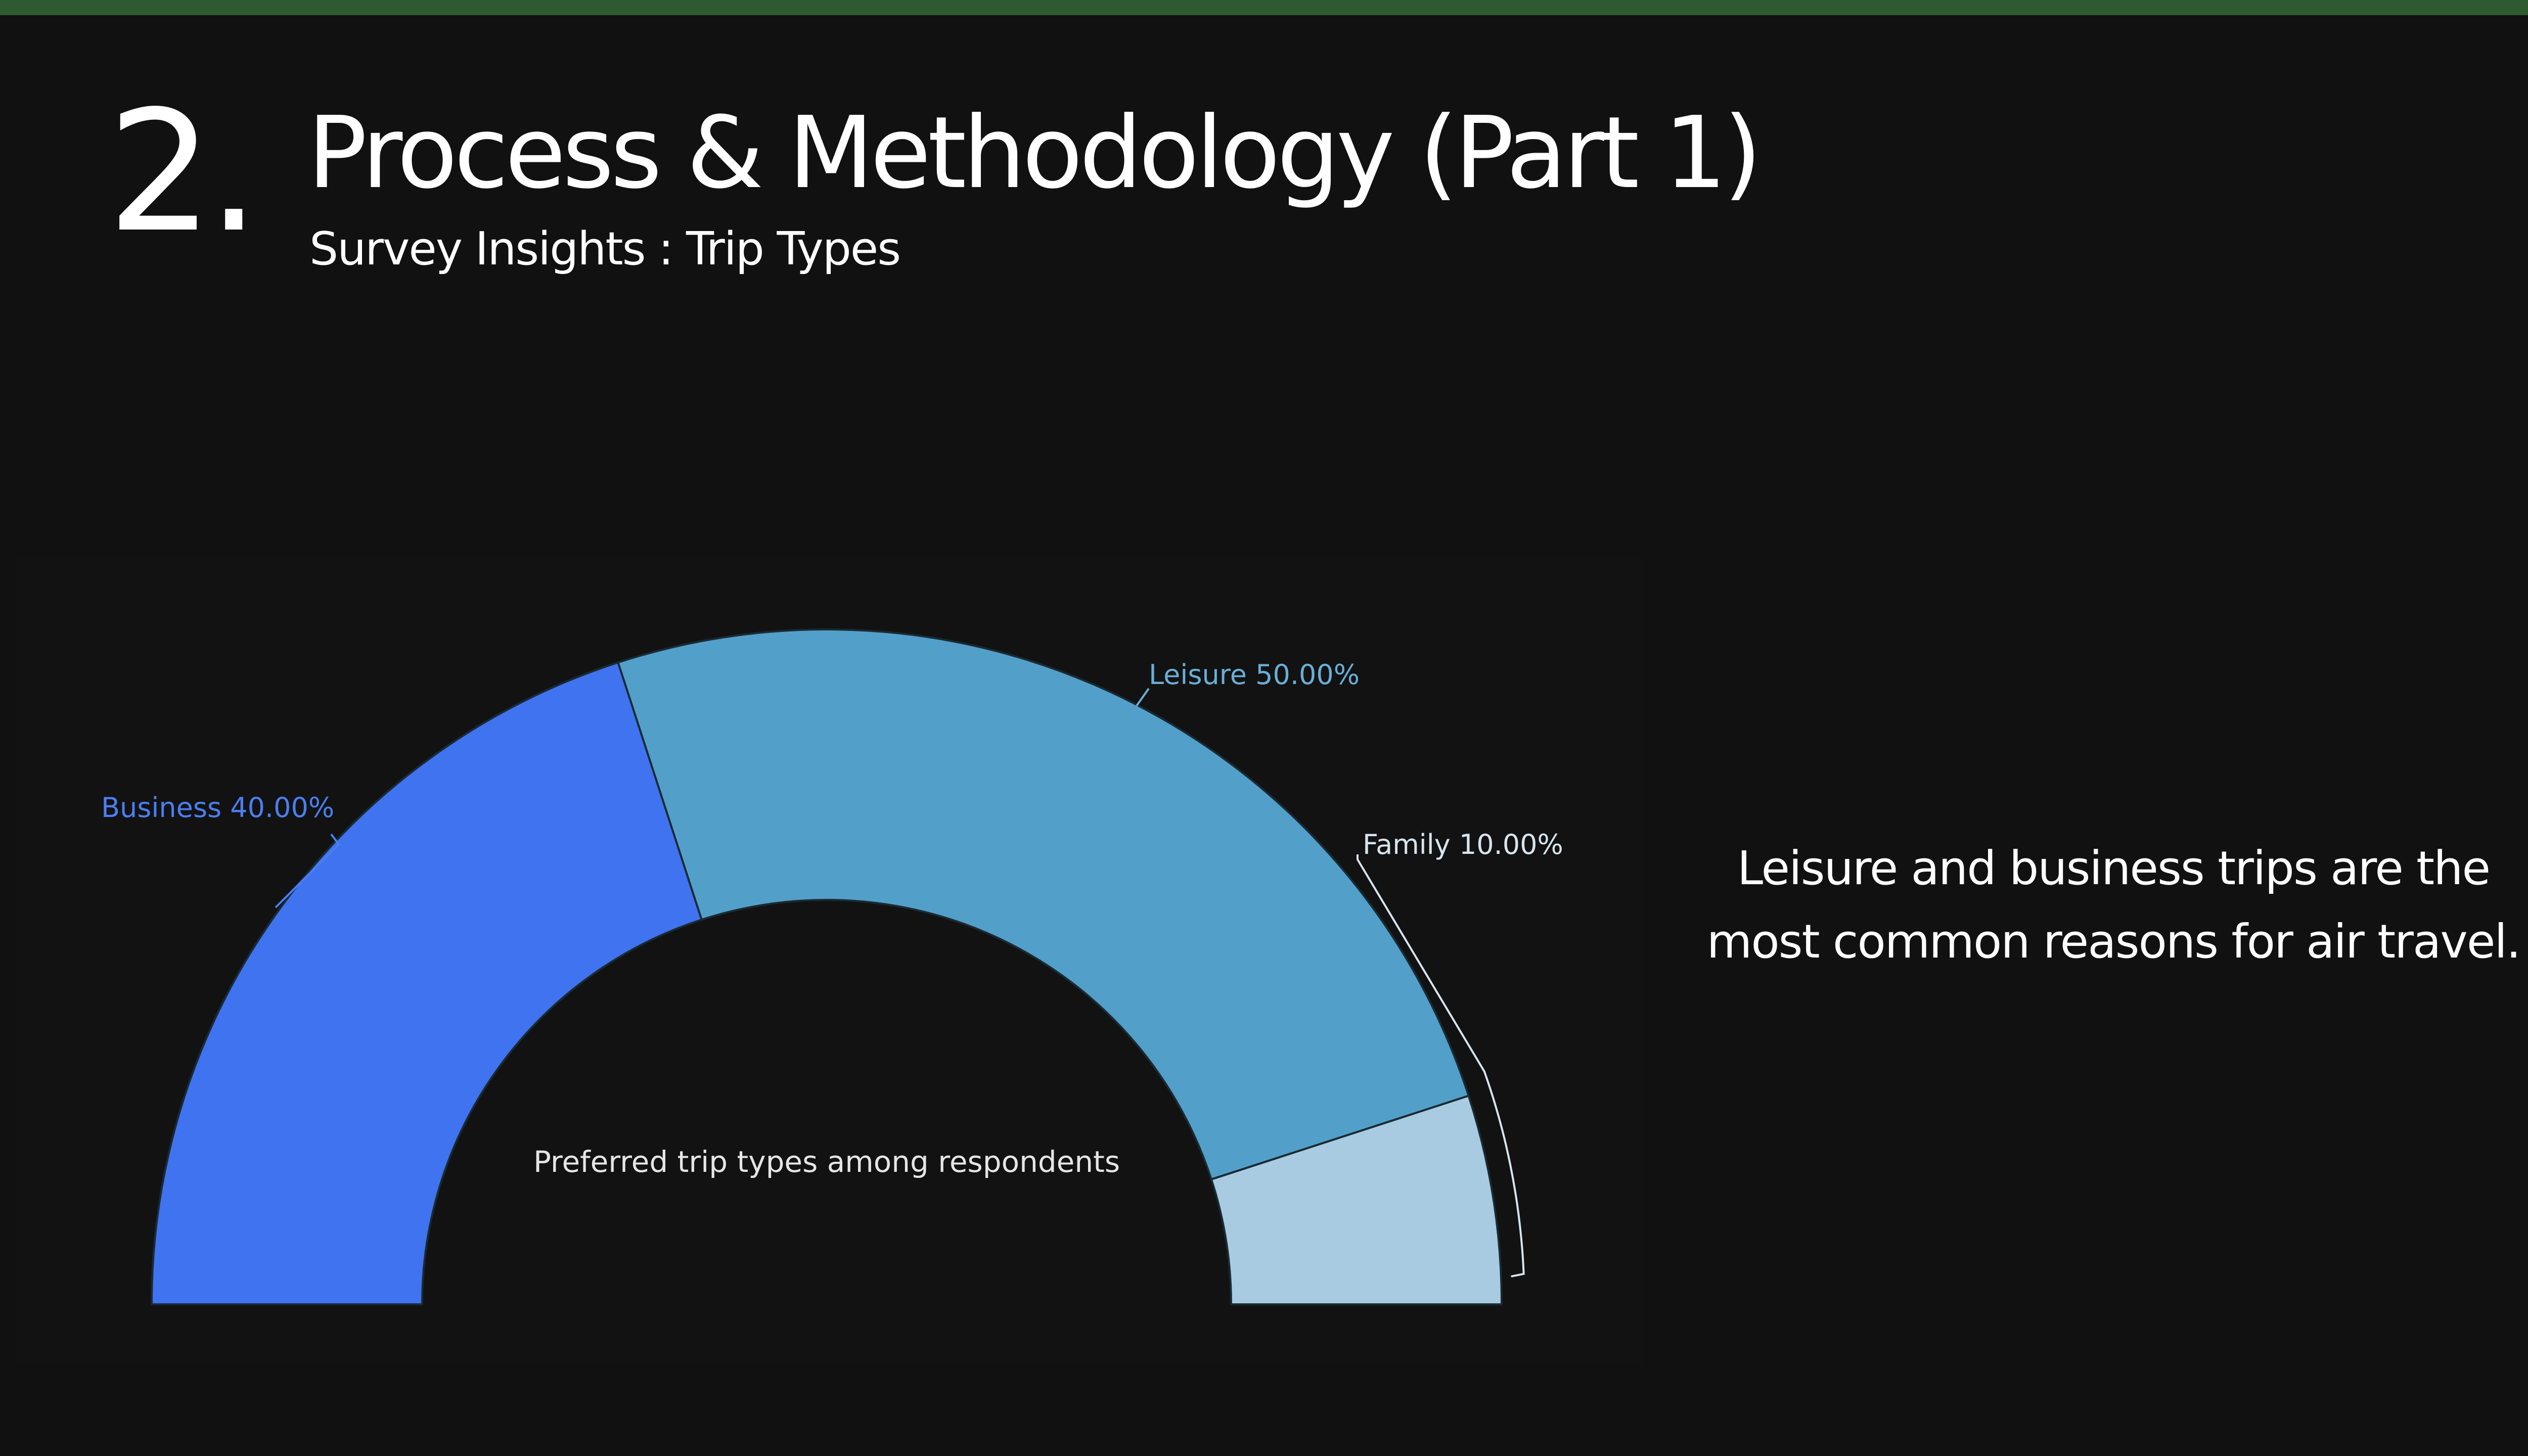  What do you see at coordinates (1255, 675) in the screenshot?
I see `slice-label-leisure: Leisure 50.00%` at bounding box center [1255, 675].